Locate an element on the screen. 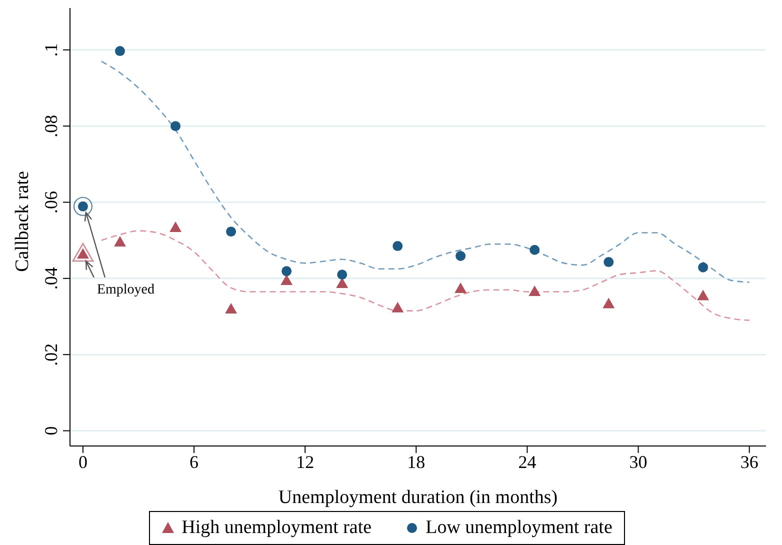 Image resolution: width=782 pixels, height=545 pixels. y-tick-label: .1 is located at coordinates (51, 50).